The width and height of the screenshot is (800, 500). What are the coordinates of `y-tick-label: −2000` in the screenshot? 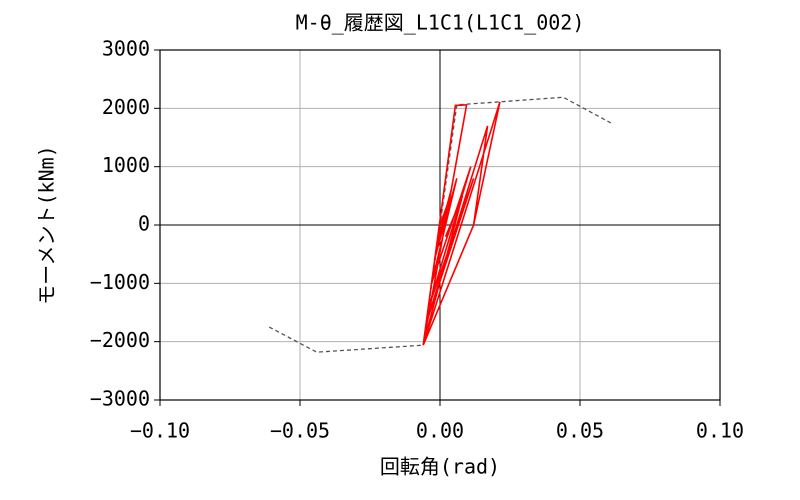 It's located at (120, 340).